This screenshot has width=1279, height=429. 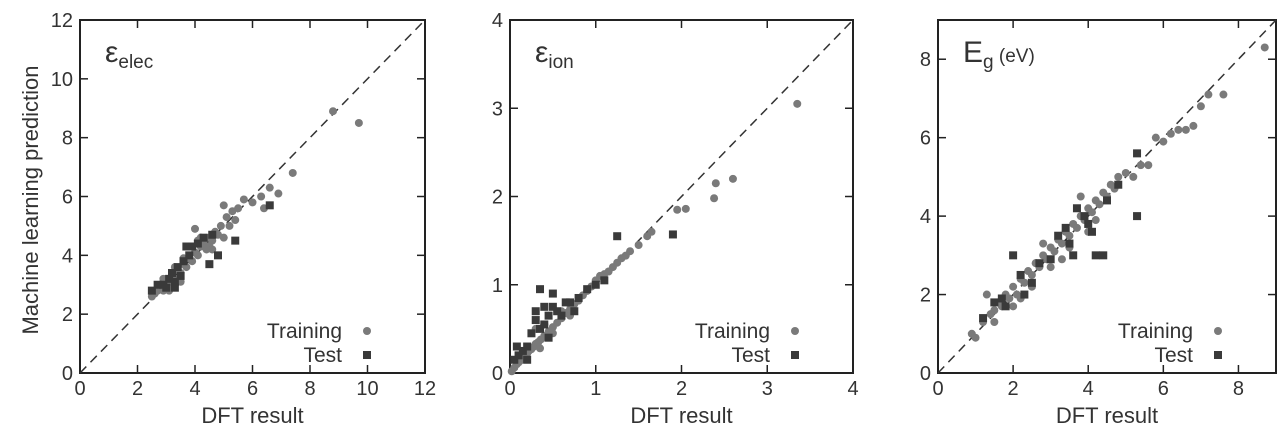 What do you see at coordinates (367, 389) in the screenshot?
I see `x-tick-label: 10` at bounding box center [367, 389].